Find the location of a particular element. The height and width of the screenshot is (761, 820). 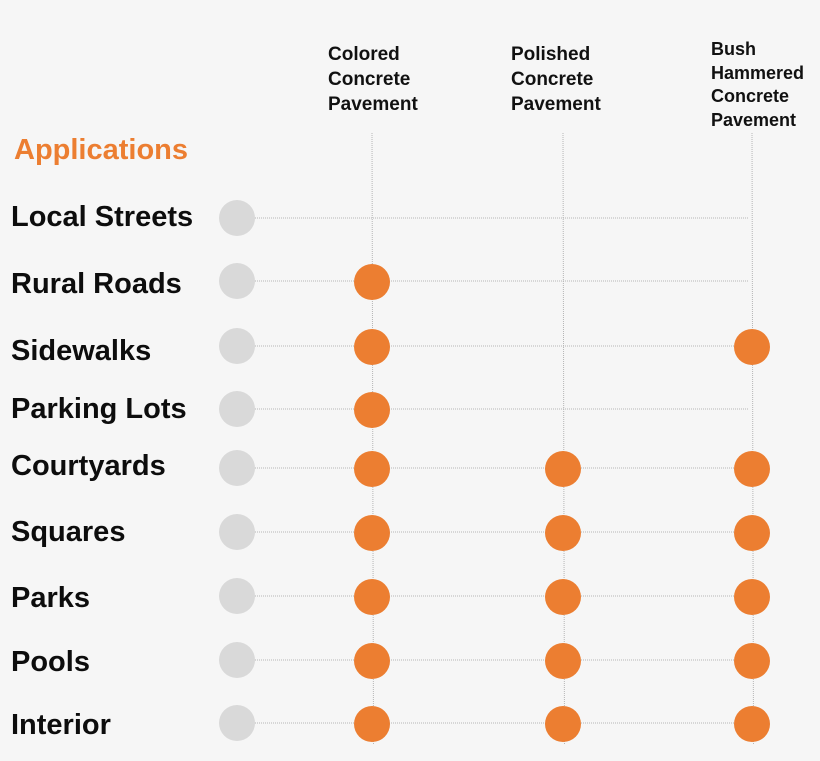

row-label: Rural Roads is located at coordinates (96, 284).